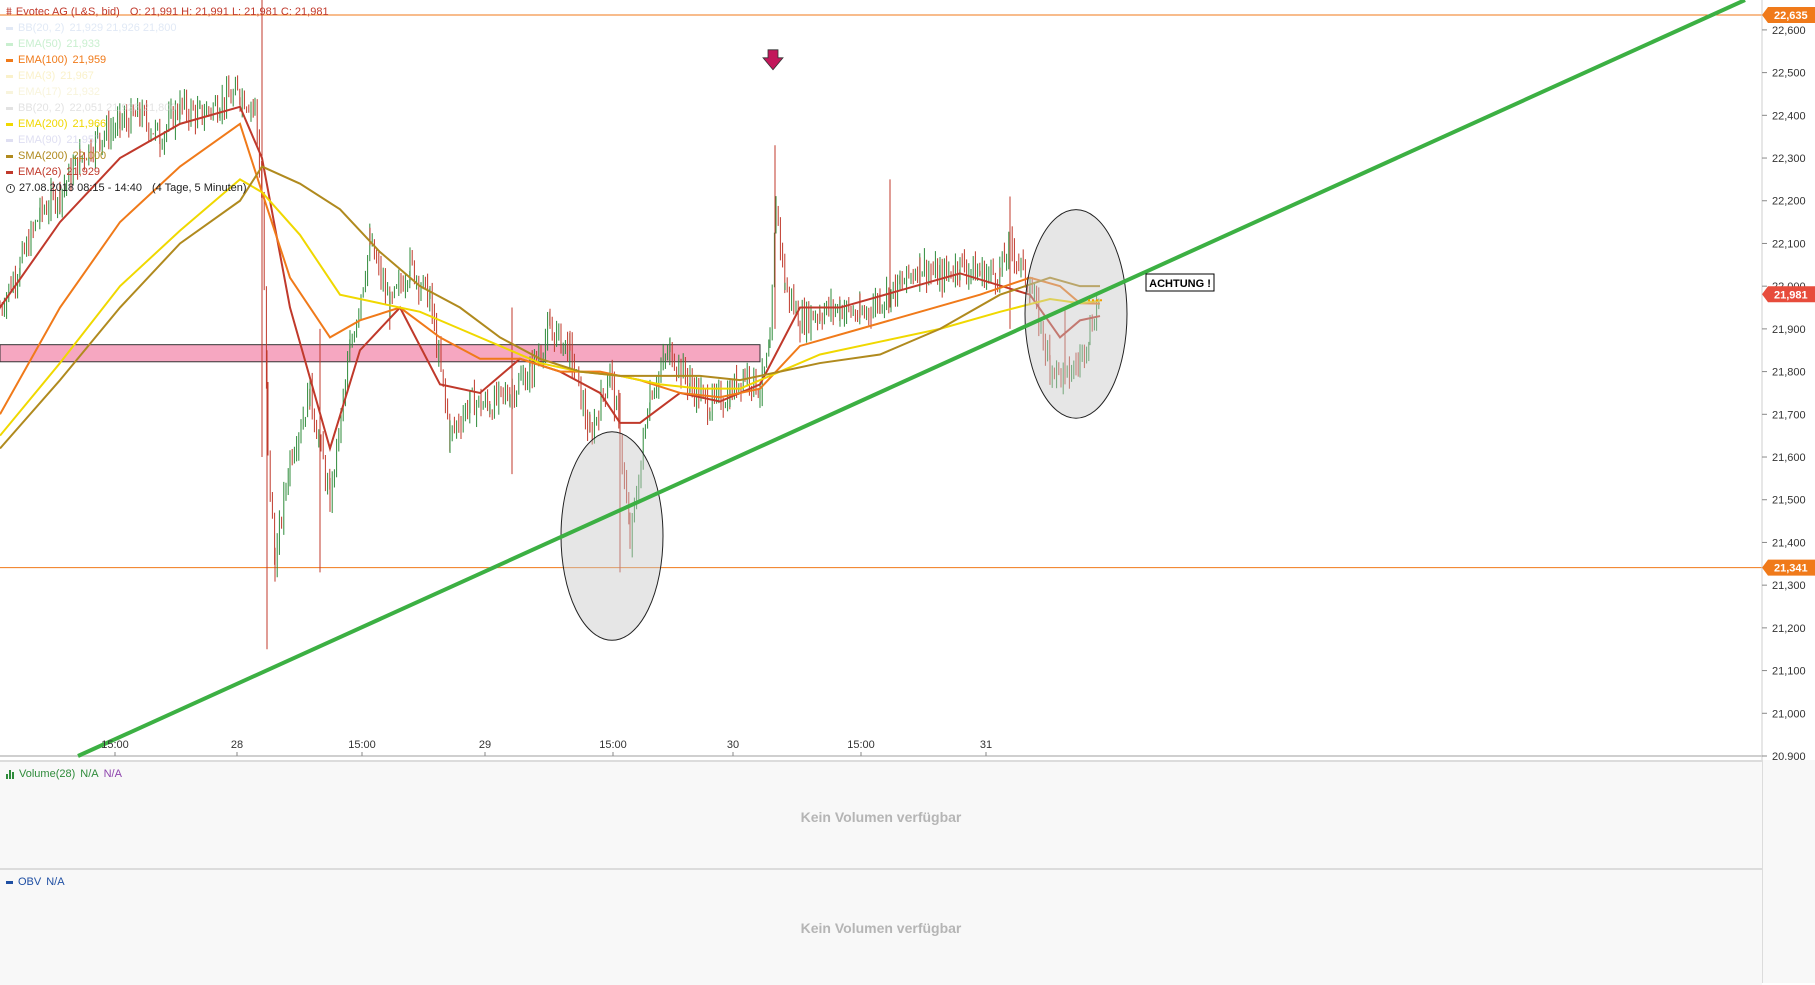 The height and width of the screenshot is (985, 1815). I want to click on marker-layer: ACHTUNG !, so click(988, 175).